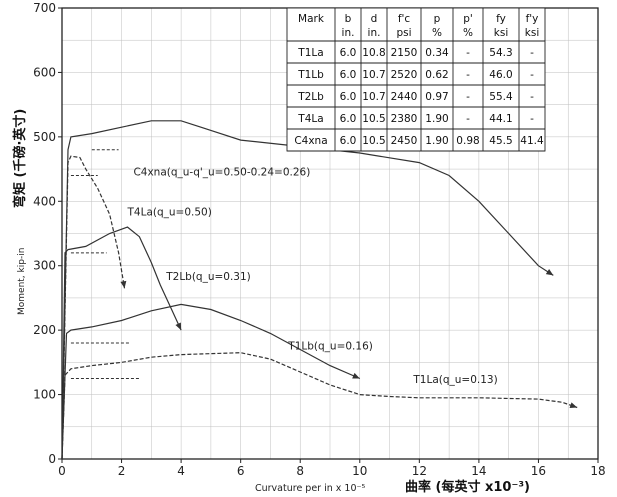 The image size is (617, 497). I want to click on x-tick-label: 18, so click(597, 471).